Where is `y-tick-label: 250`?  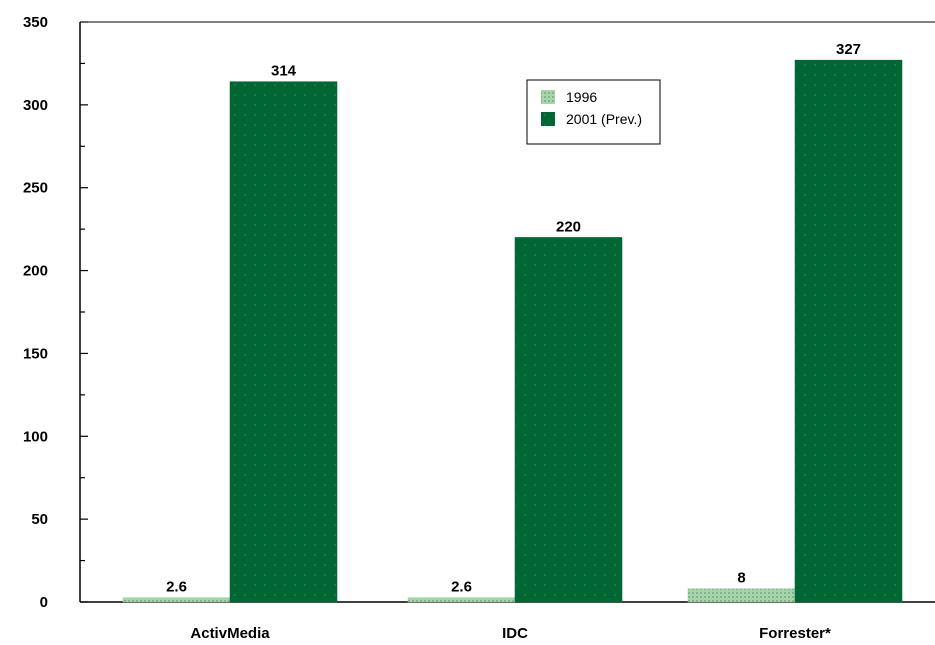
y-tick-label: 250 is located at coordinates (35, 188).